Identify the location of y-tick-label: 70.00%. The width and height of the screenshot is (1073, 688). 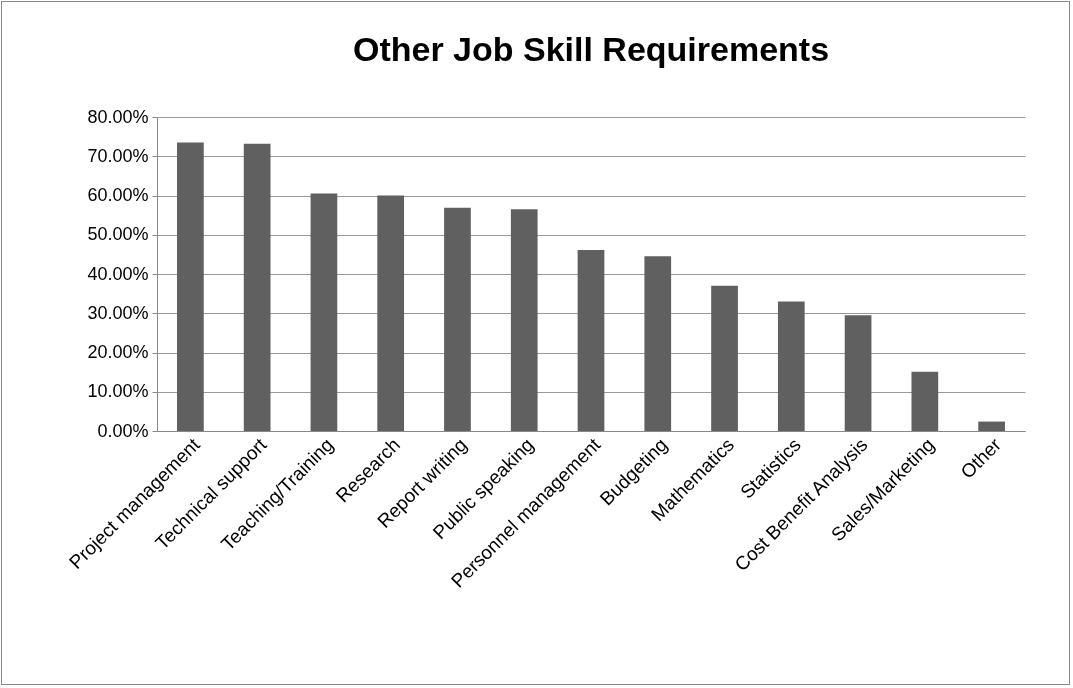
(118, 155).